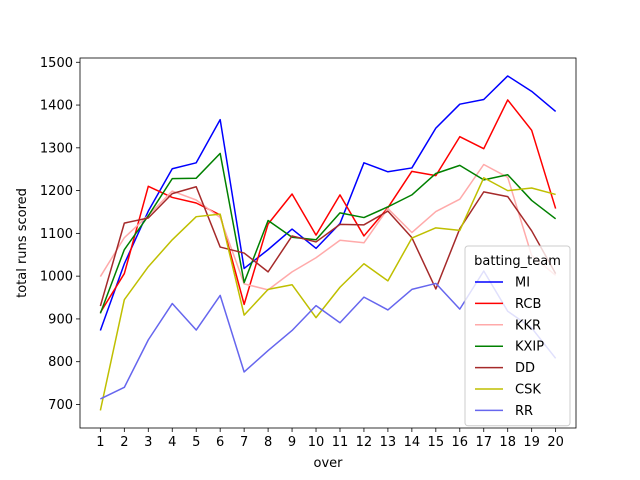 The image size is (640, 480). What do you see at coordinates (517, 261) in the screenshot?
I see `legend-title: batting_team` at bounding box center [517, 261].